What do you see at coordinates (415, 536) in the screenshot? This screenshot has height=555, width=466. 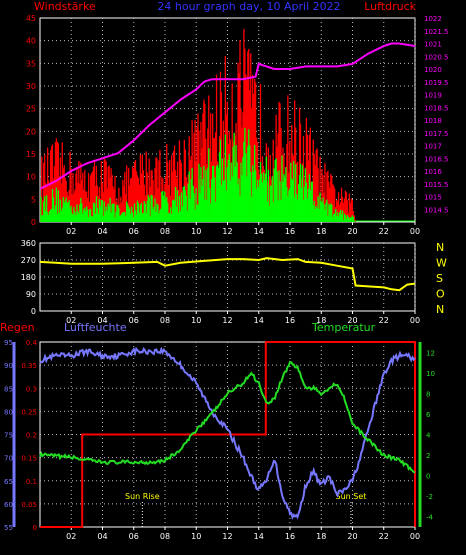 I see `climate-panel-x-label: 00` at bounding box center [415, 536].